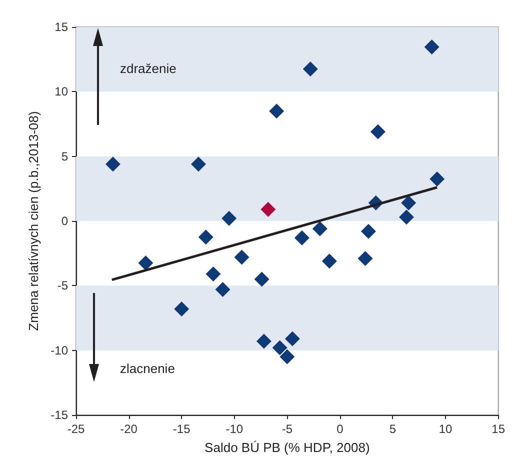 This screenshot has height=473, width=517. What do you see at coordinates (235, 429) in the screenshot?
I see `x-tick-label: -10` at bounding box center [235, 429].